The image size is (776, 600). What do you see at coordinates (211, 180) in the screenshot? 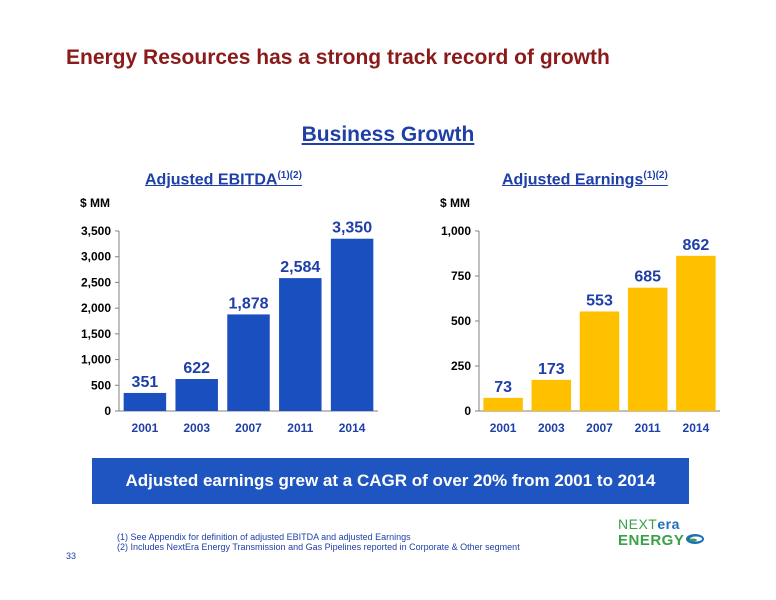
I see `ebitda-title-text: Adjusted EBITDA` at bounding box center [211, 180].